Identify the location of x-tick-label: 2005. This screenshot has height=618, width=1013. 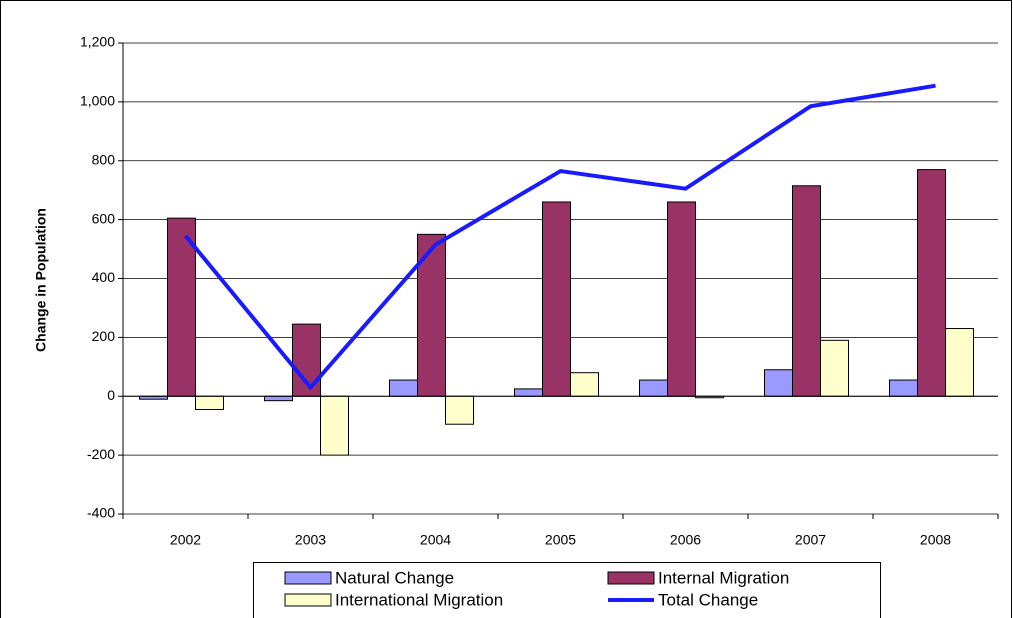
(560, 540).